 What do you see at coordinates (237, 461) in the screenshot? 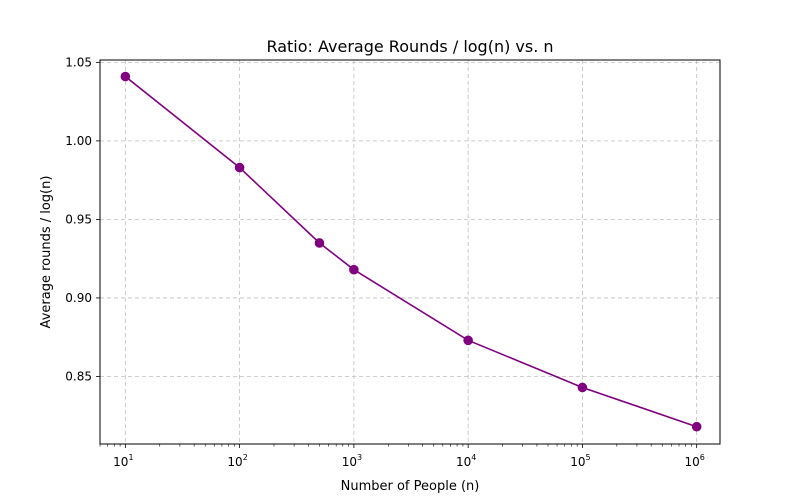
I see `x-tick-label: 10²` at bounding box center [237, 461].